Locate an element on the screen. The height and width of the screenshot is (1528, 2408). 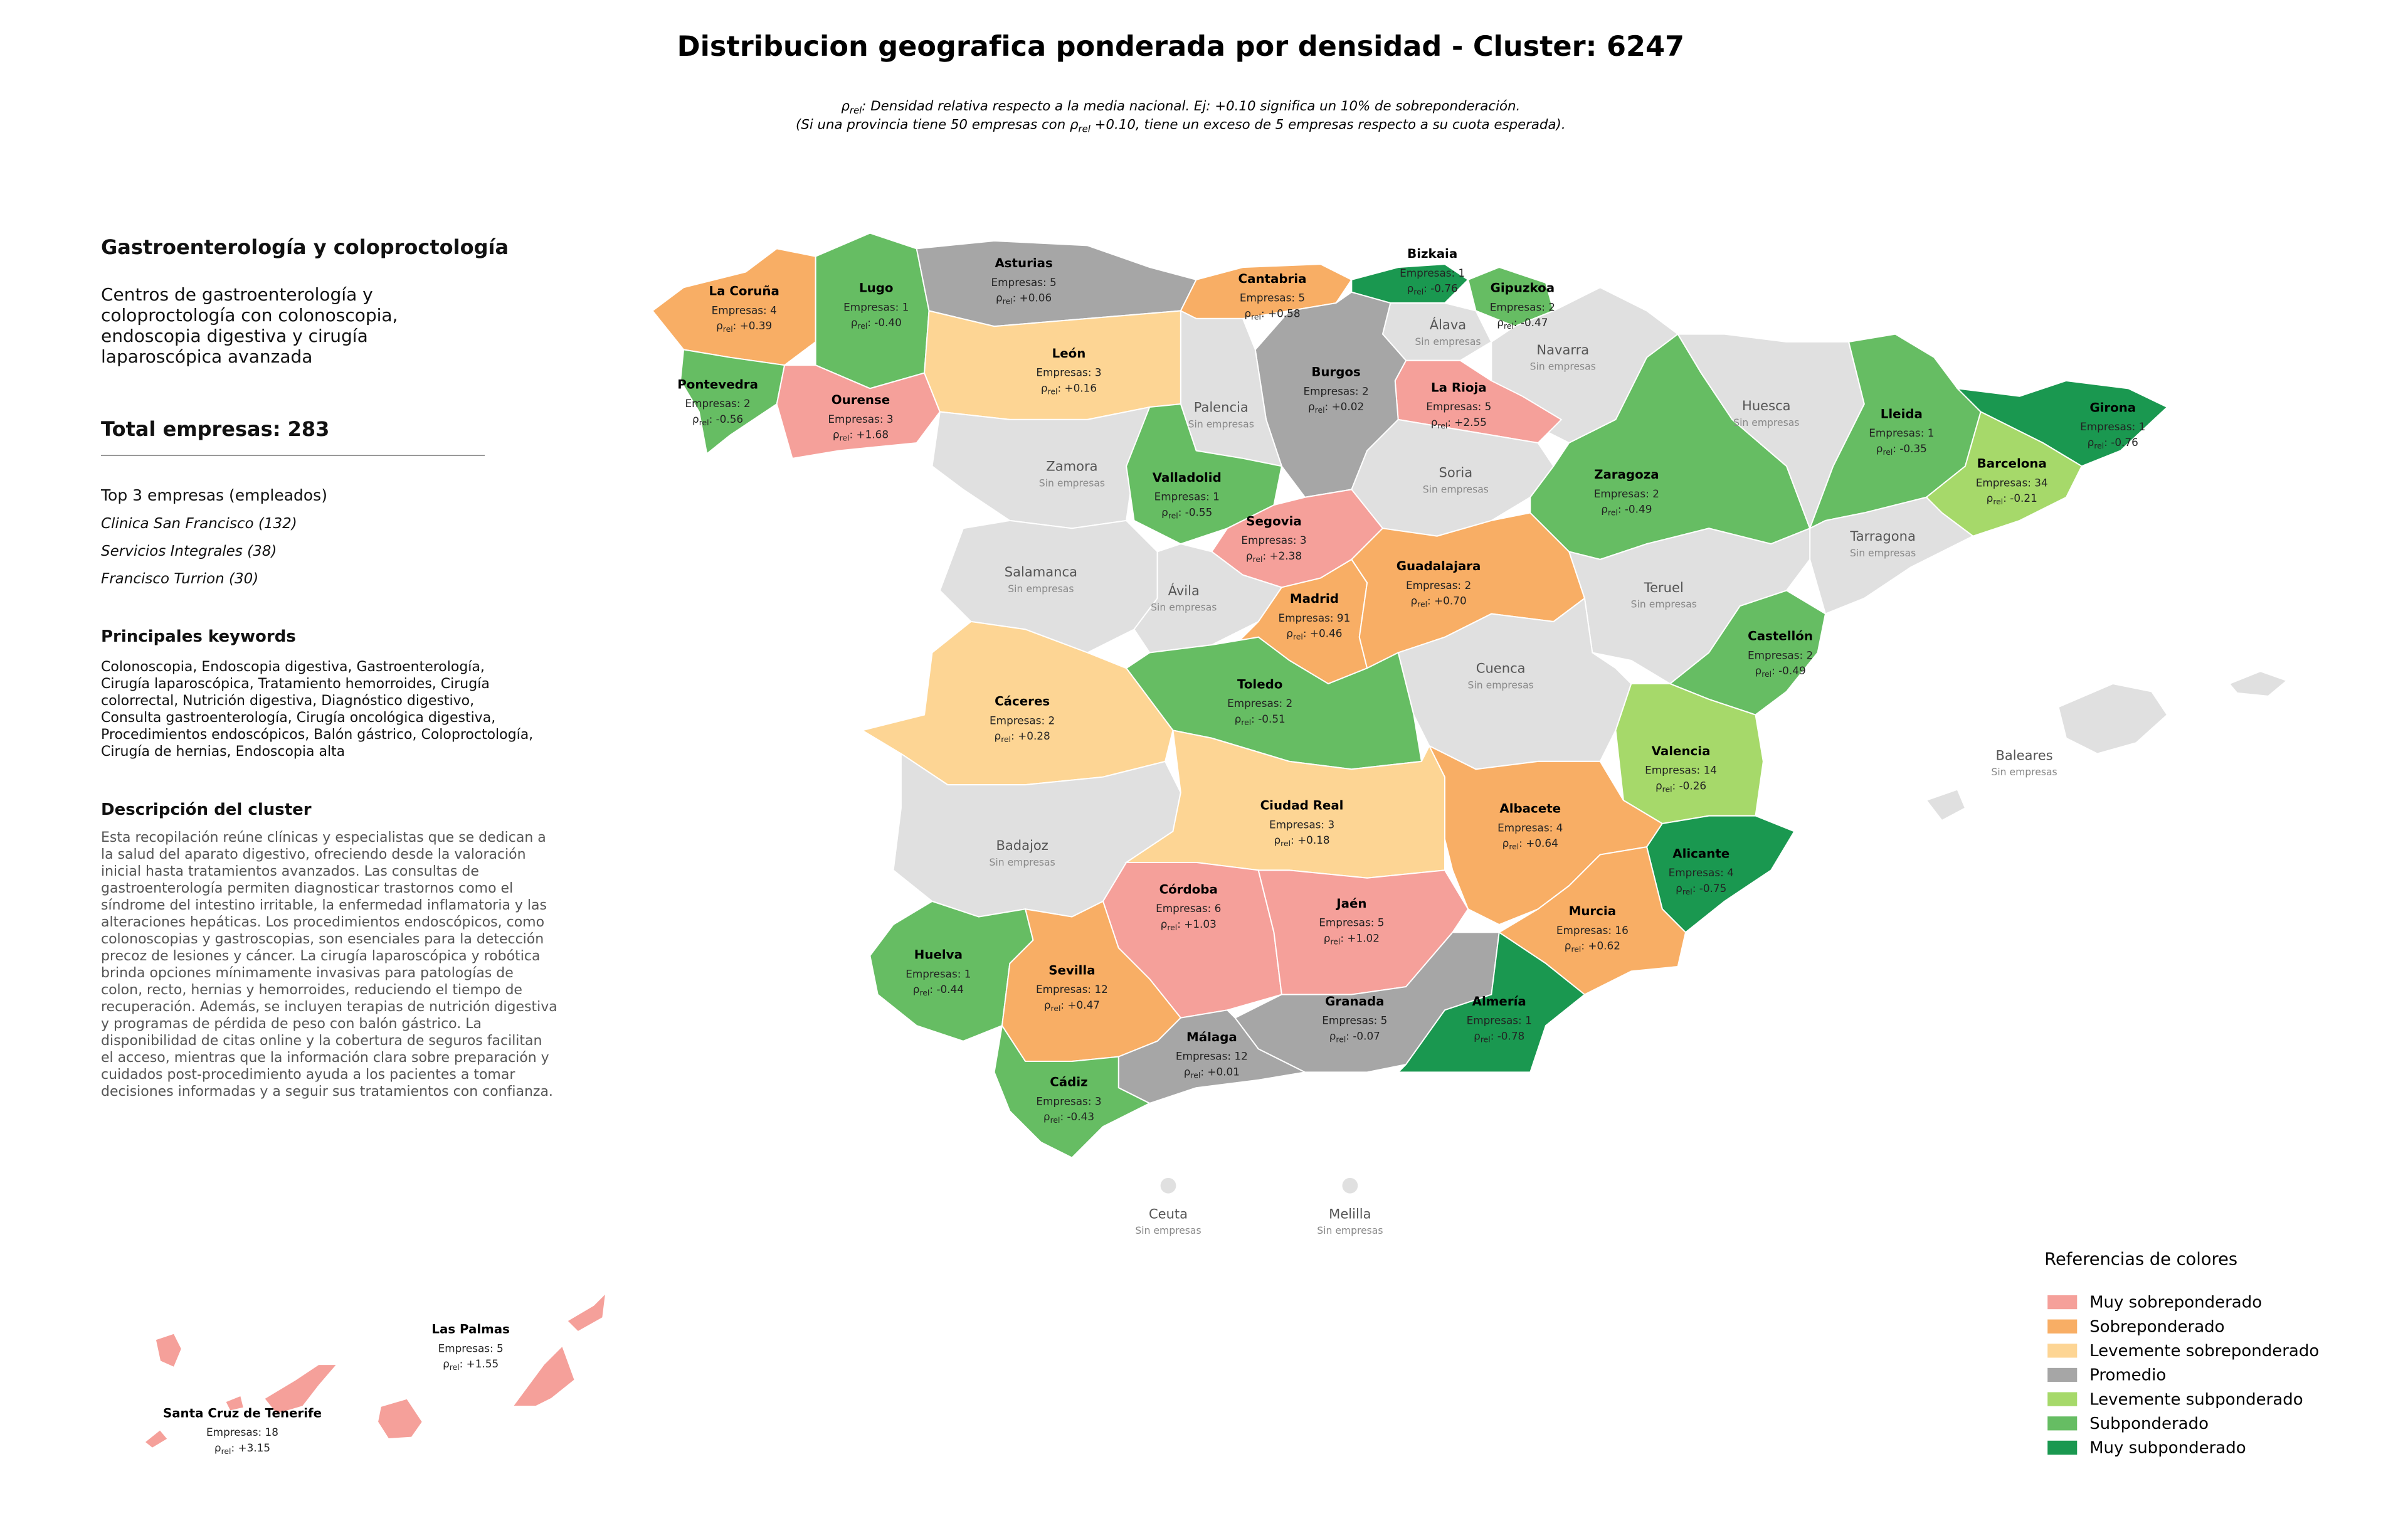
province-name: Bizkaia is located at coordinates (1432, 254).